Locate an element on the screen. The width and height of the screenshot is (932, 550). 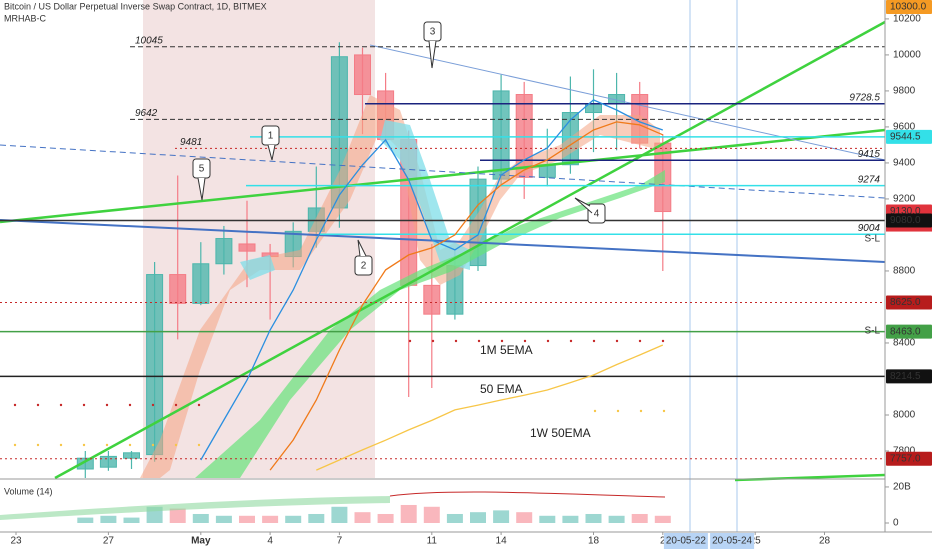
y-tick-label: 8000 is located at coordinates (904, 415).